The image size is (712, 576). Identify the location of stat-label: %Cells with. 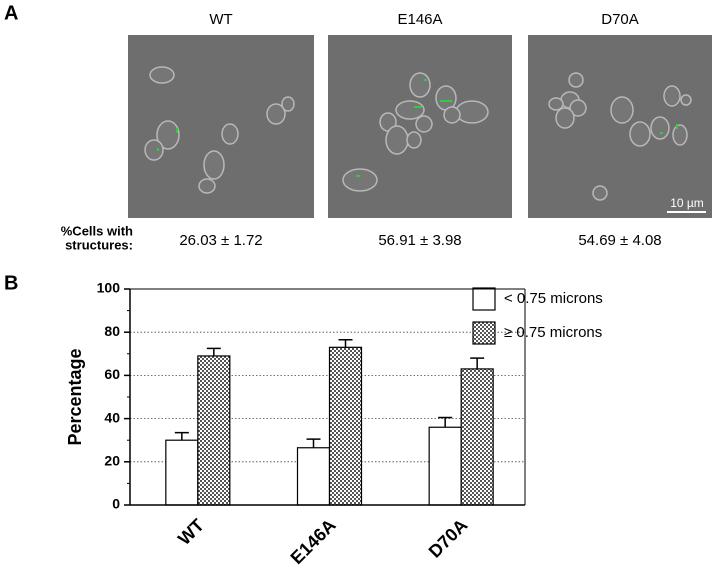
(97, 230).